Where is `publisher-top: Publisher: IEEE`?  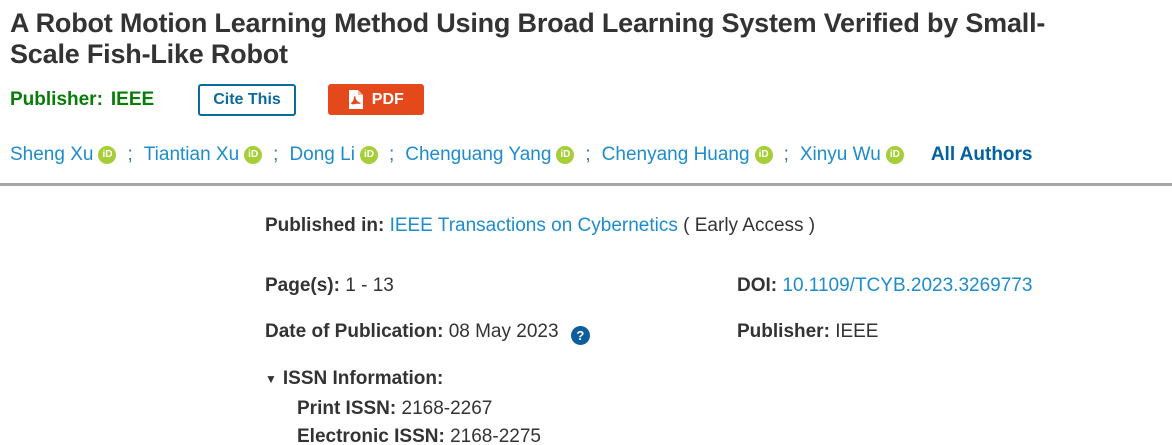 publisher-top: Publisher: IEEE is located at coordinates (82, 100).